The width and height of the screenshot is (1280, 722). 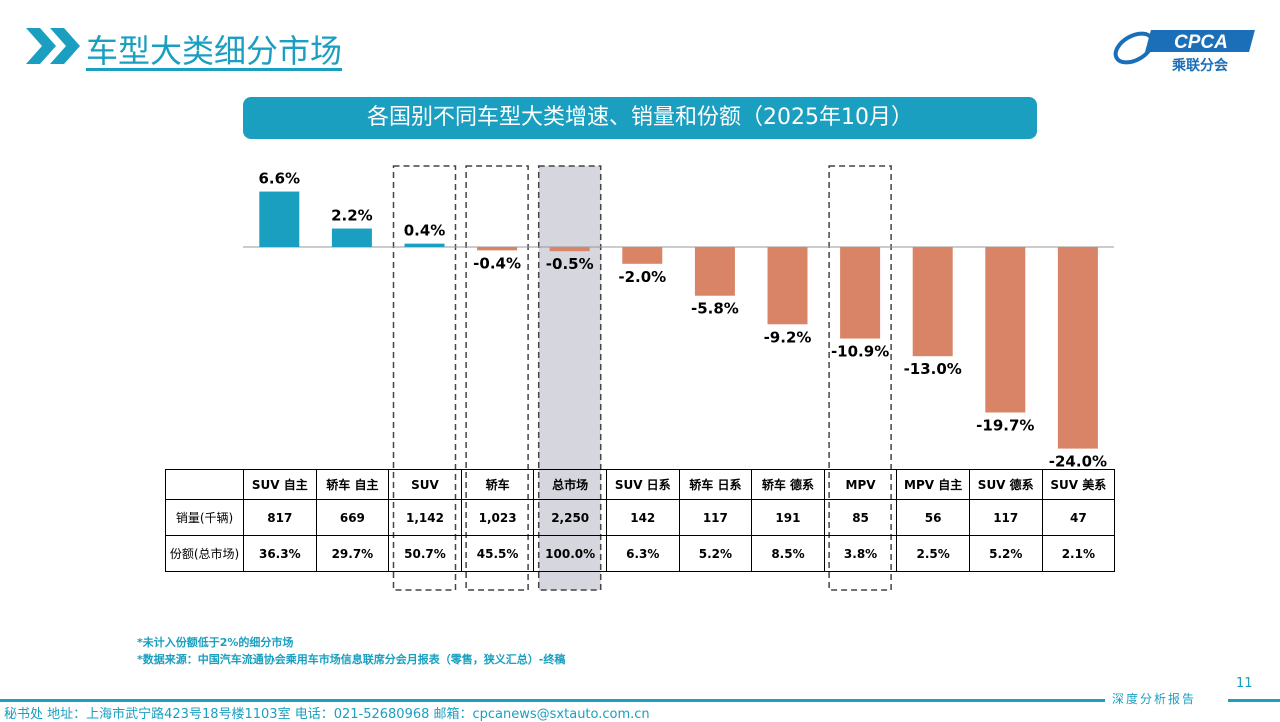 I want to click on column-header: 轿车 日系, so click(x=715, y=484).